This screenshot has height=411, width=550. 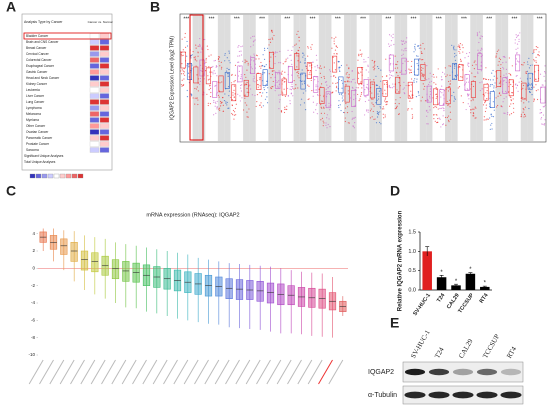 I want to click on significance: ***, so click(x=363, y=19).